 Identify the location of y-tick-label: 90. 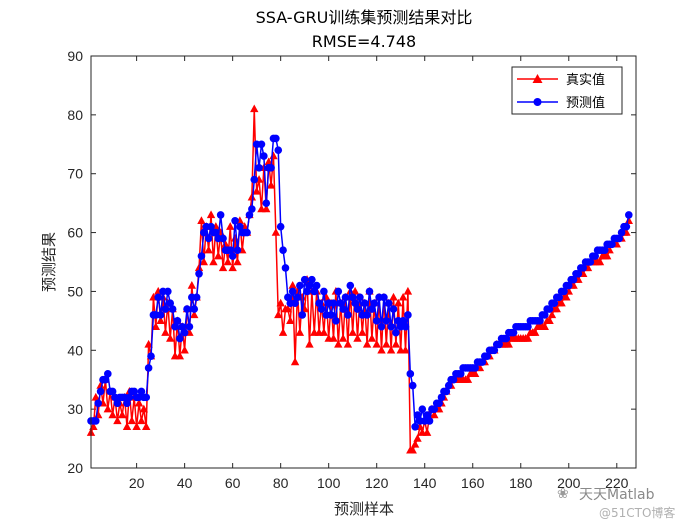
(75, 56).